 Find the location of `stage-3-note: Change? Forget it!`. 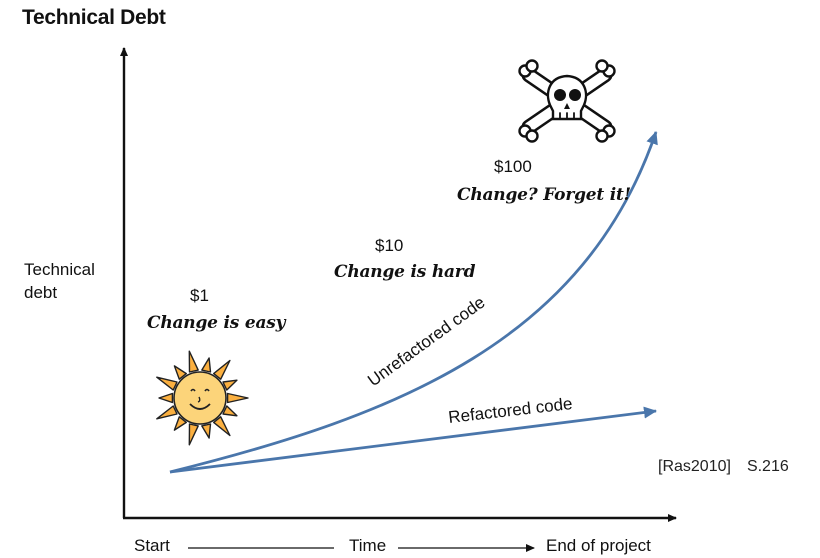

stage-3-note: Change? Forget it! is located at coordinates (544, 195).